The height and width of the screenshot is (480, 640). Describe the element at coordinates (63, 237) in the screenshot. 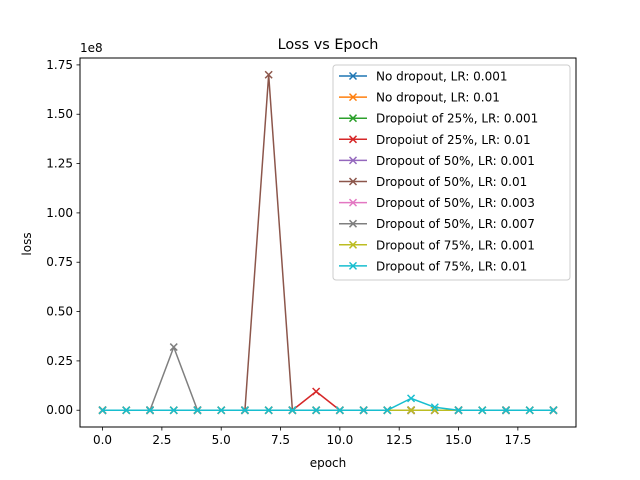

I see `y-axis-ticks: 0.00 0.25 0.50 0.75 1.00 1.25 1.50 1.75` at that location.